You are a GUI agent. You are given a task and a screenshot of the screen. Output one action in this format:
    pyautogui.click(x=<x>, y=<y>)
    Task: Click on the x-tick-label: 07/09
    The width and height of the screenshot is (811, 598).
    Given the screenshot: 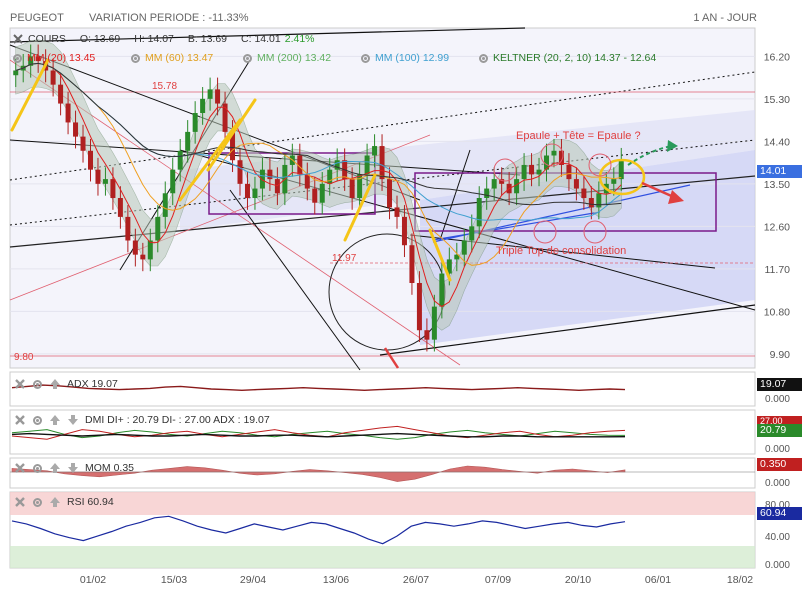 What is the action you would take?
    pyautogui.click(x=498, y=580)
    